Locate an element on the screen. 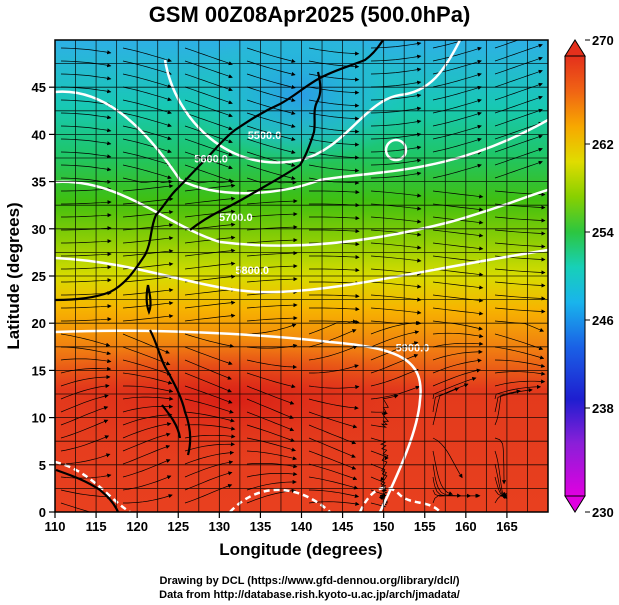 This screenshot has width=619, height=605. colorbar-label: 254 is located at coordinates (603, 232).